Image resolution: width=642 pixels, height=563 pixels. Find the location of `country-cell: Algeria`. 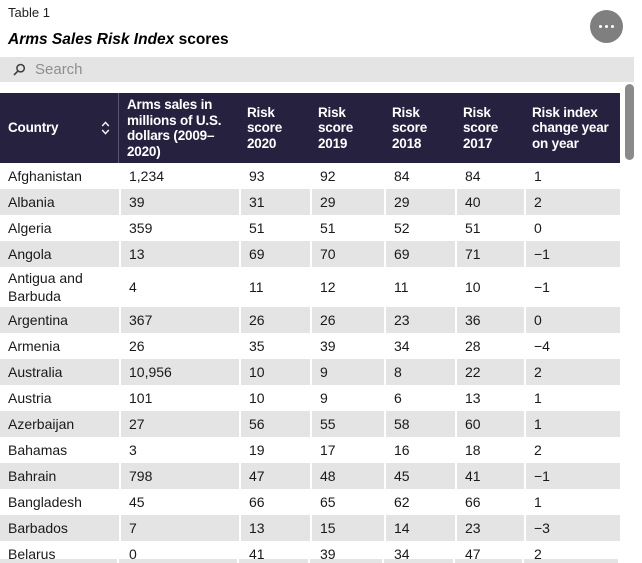

country-cell: Algeria is located at coordinates (59, 228).